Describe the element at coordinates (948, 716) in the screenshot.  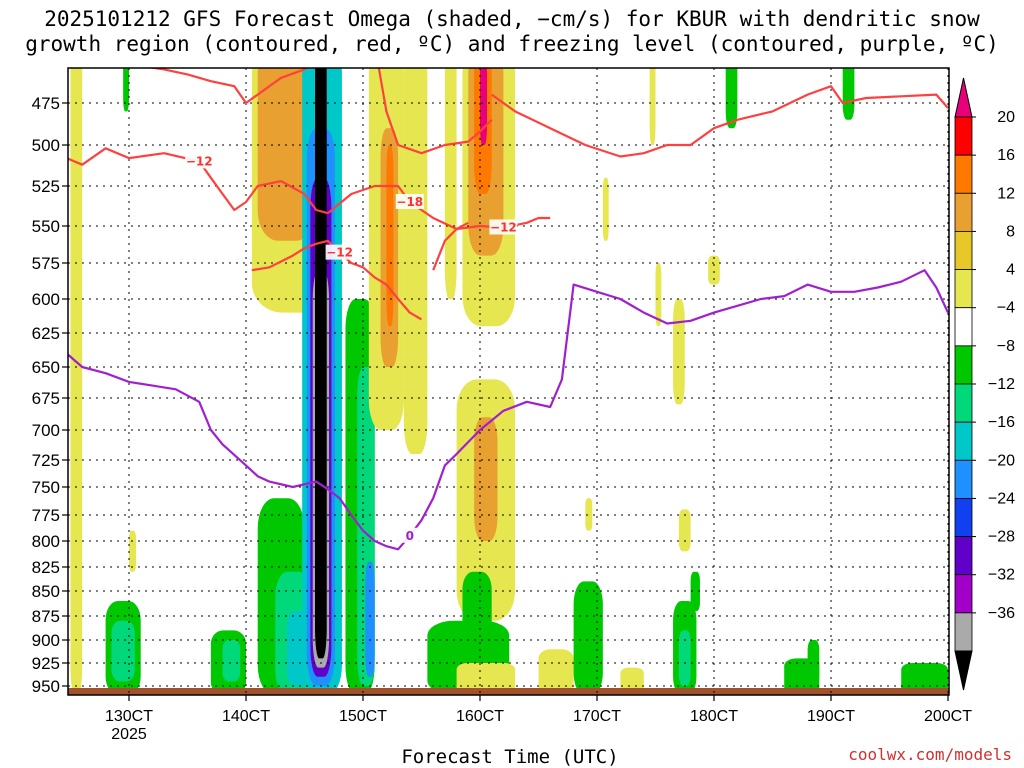
I see `x-tick-label: 200CT` at that location.